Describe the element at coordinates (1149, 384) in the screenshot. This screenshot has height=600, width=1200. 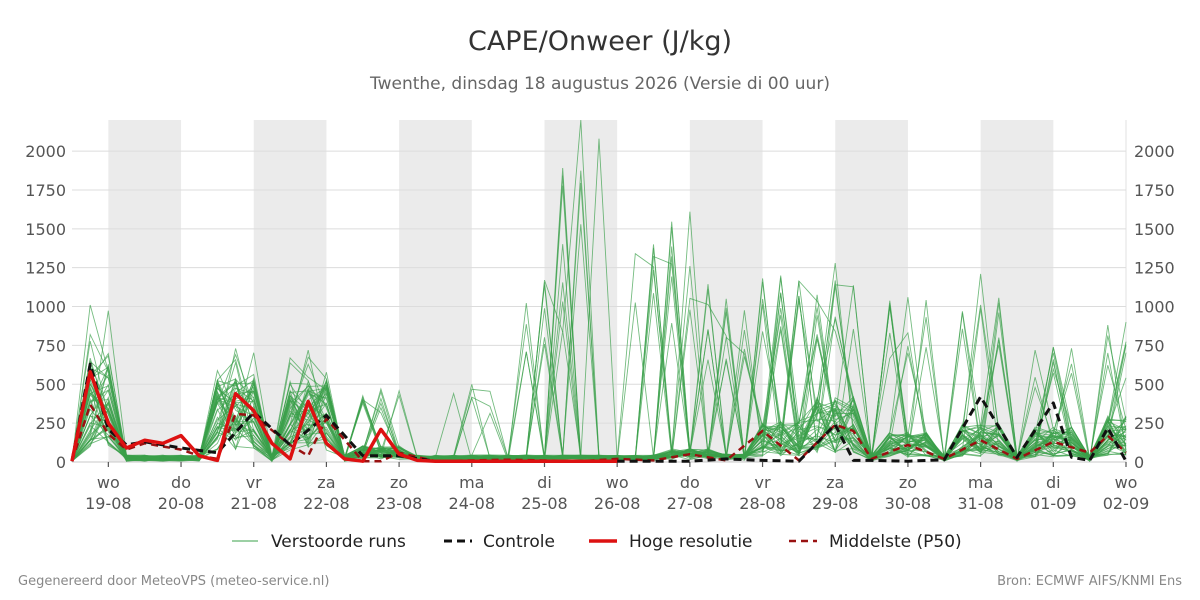
I see `y-tick-right-500: 500` at that location.